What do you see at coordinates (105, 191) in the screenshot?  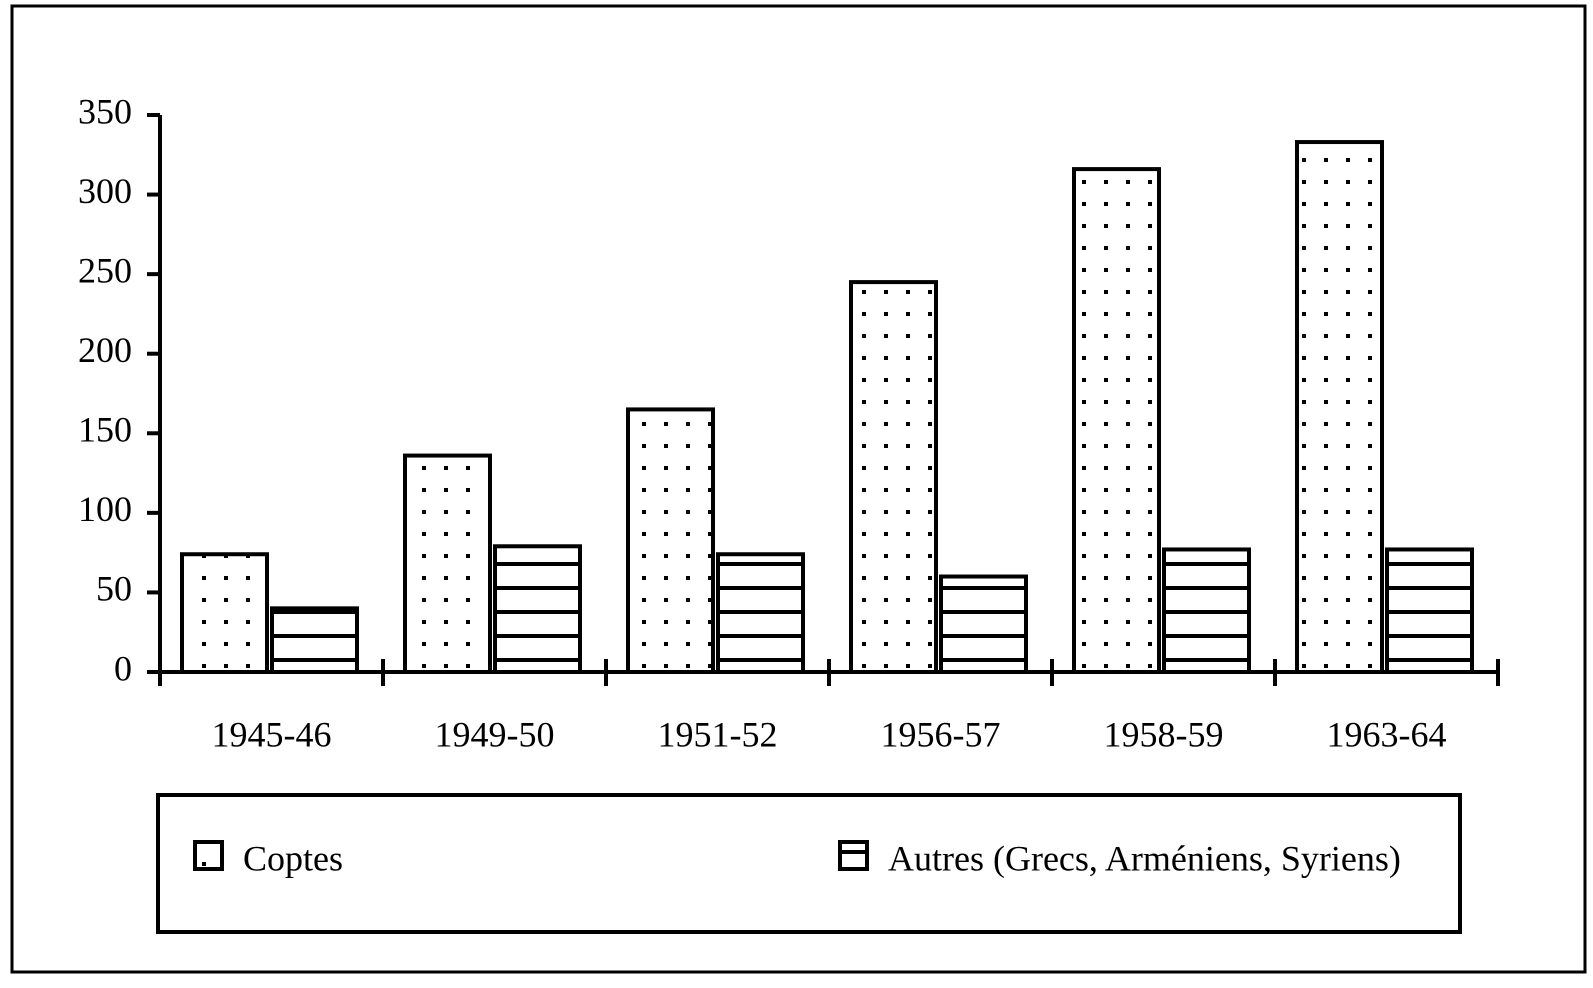 I see `y-tick-label: 300` at bounding box center [105, 191].